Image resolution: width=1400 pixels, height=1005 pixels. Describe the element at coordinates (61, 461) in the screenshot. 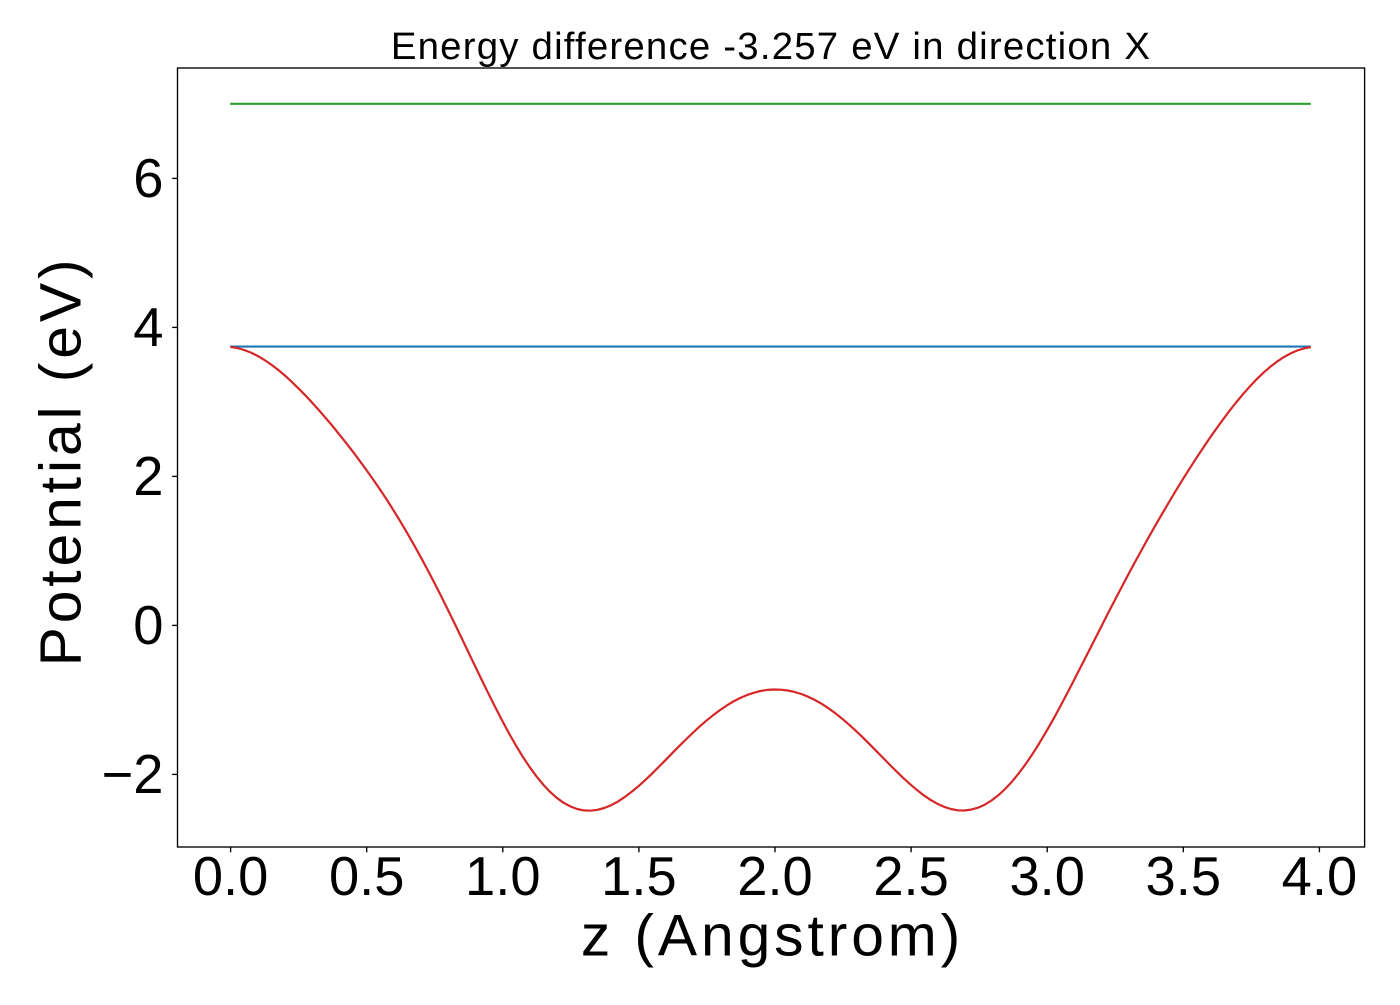

I see `svg-text: Potential (eV)` at that location.